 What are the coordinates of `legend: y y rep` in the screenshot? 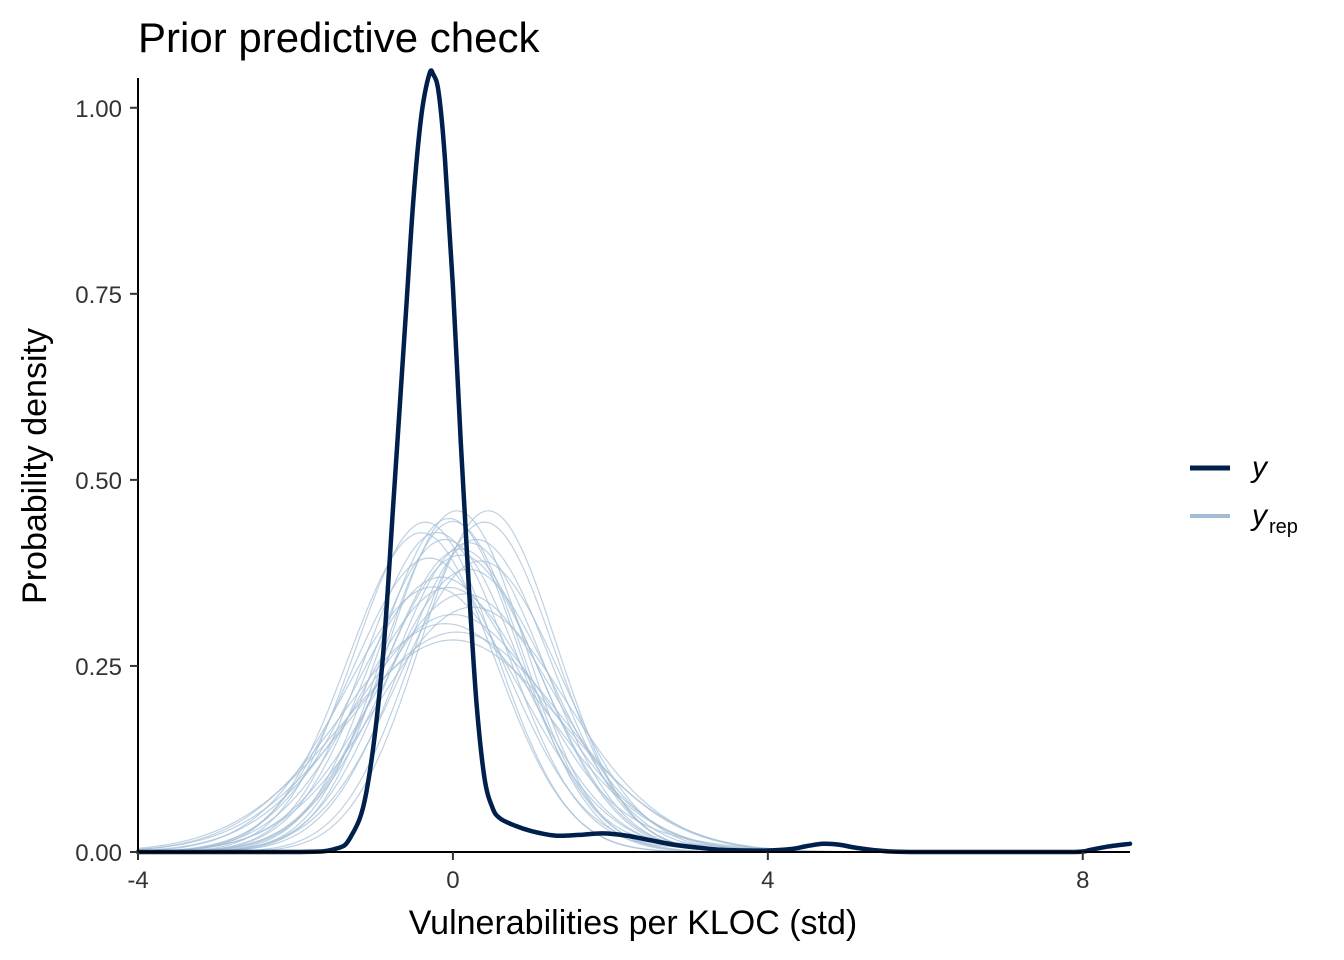 It's located at (1244, 494).